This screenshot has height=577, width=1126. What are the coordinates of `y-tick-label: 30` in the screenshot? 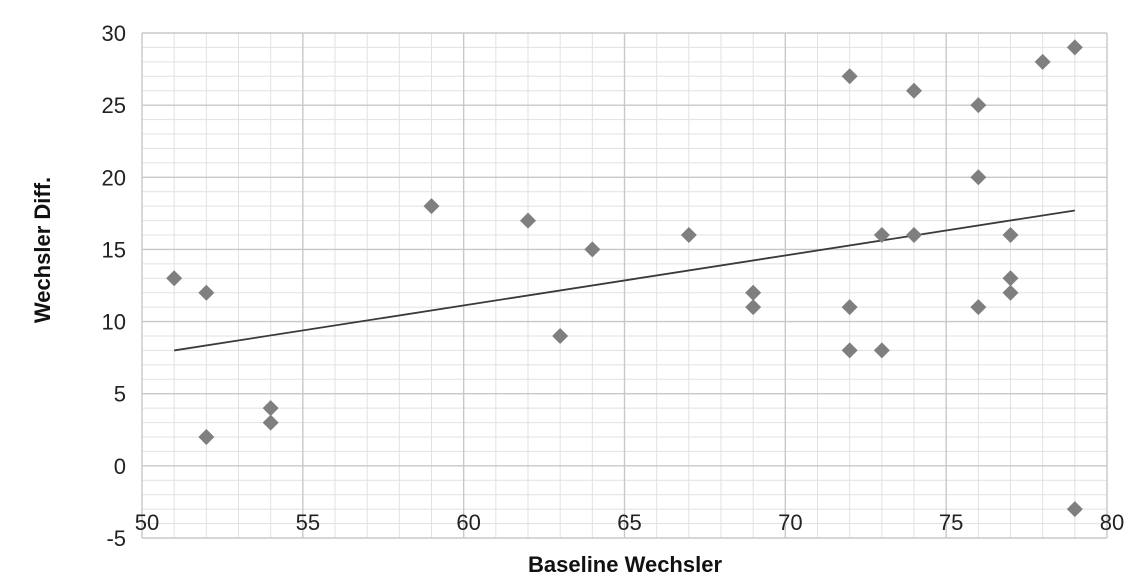 It's located at (114, 33).